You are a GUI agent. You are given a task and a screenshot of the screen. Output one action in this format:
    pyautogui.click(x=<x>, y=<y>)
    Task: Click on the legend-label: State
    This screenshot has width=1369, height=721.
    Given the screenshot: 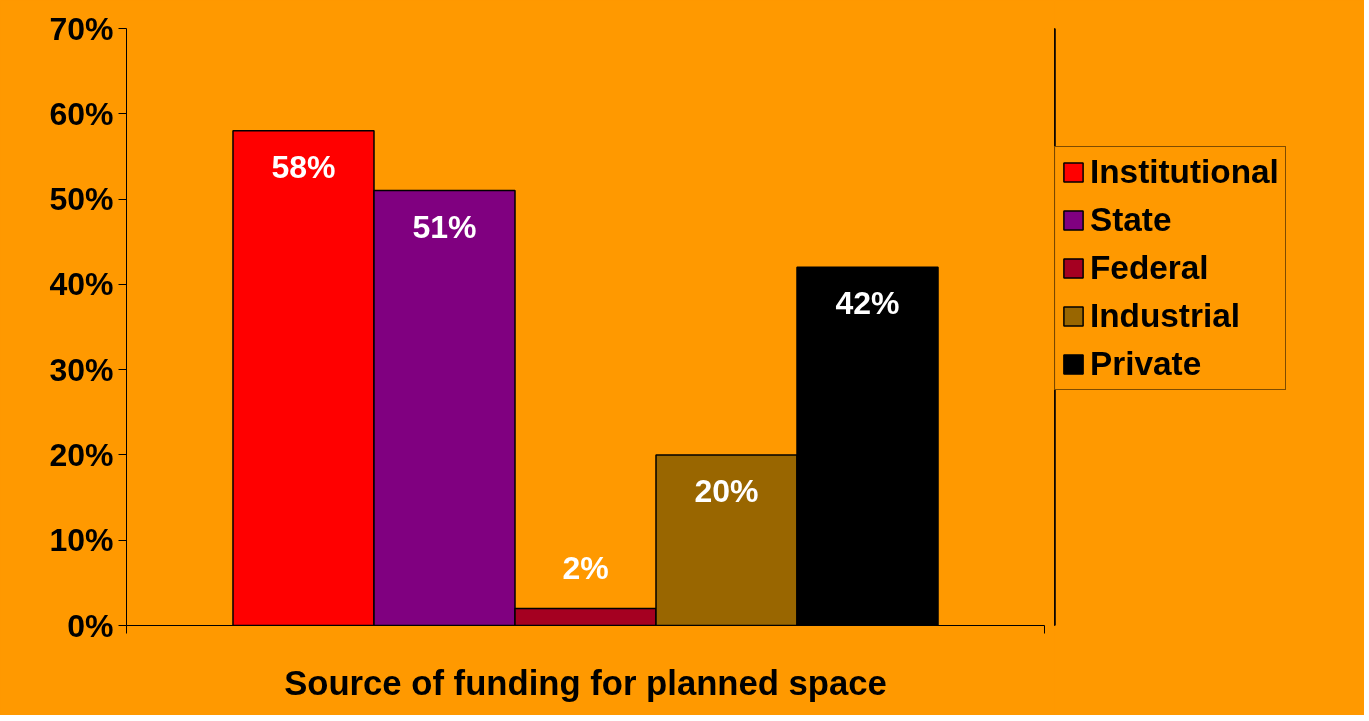 What is the action you would take?
    pyautogui.click(x=1131, y=220)
    